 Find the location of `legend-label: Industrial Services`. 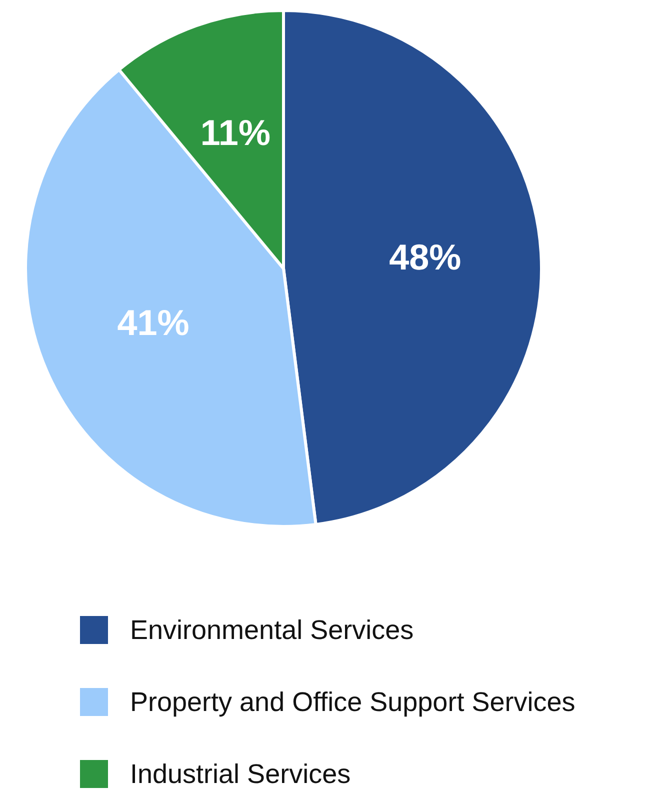

legend-label: Industrial Services is located at coordinates (240, 774).